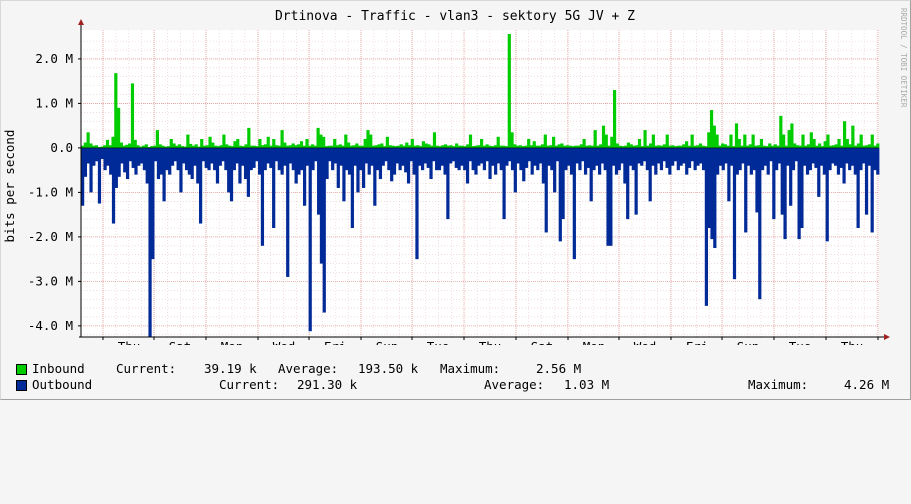 Image resolution: width=911 pixels, height=504 pixels. Describe the element at coordinates (559, 368) in the screenshot. I see `inbound-maximum-value: 2.56 M` at that location.